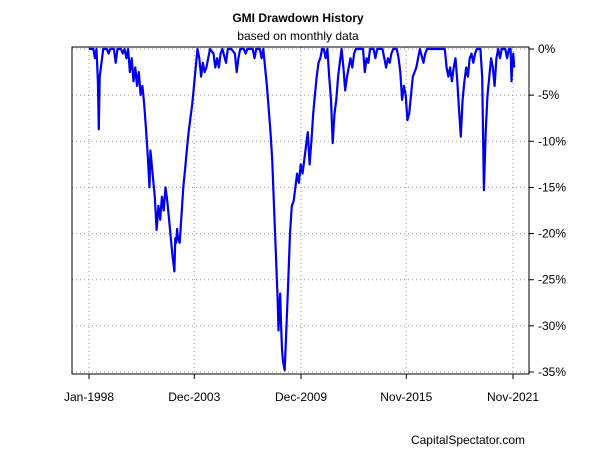  What do you see at coordinates (547, 49) in the screenshot?
I see `y-tick-label: 0%` at bounding box center [547, 49].